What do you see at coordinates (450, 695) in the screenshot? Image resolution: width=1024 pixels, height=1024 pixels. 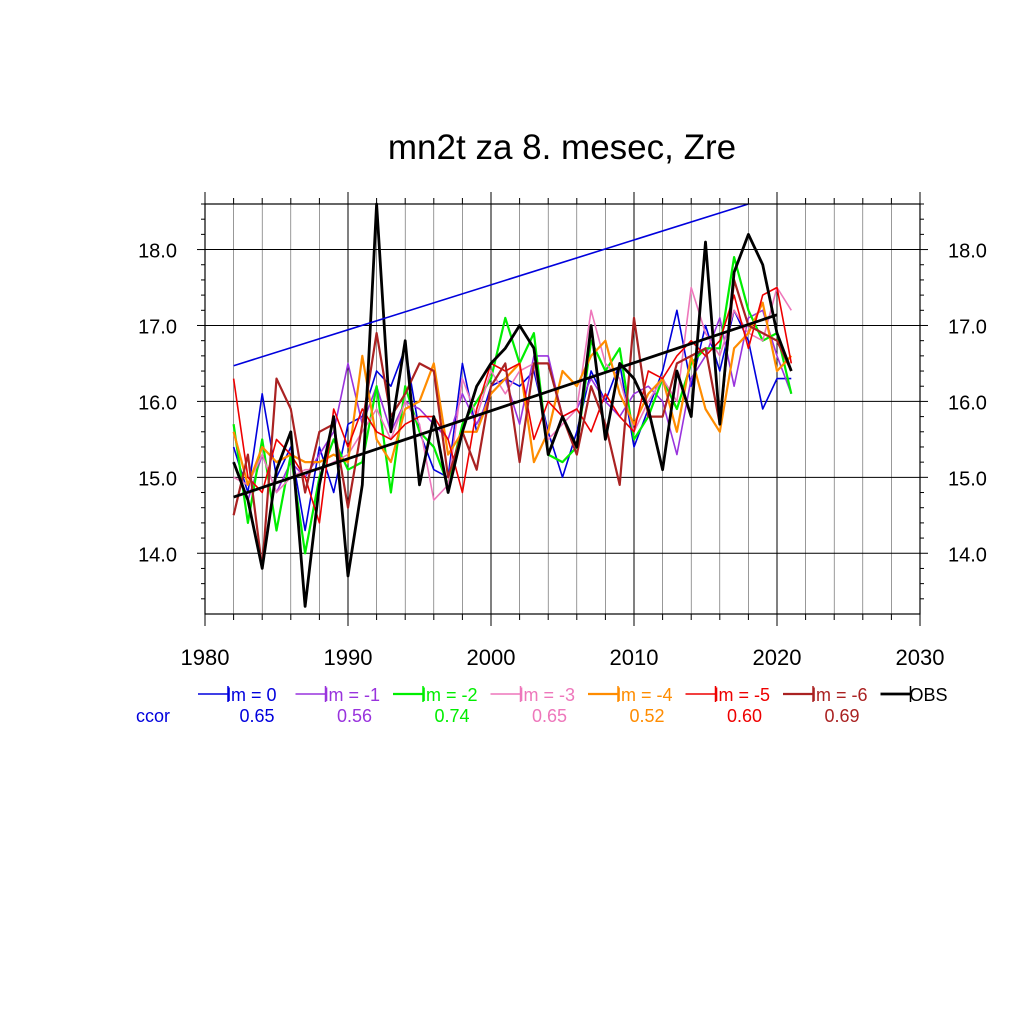 I see `legend-label-2: lm = -2` at bounding box center [450, 695].